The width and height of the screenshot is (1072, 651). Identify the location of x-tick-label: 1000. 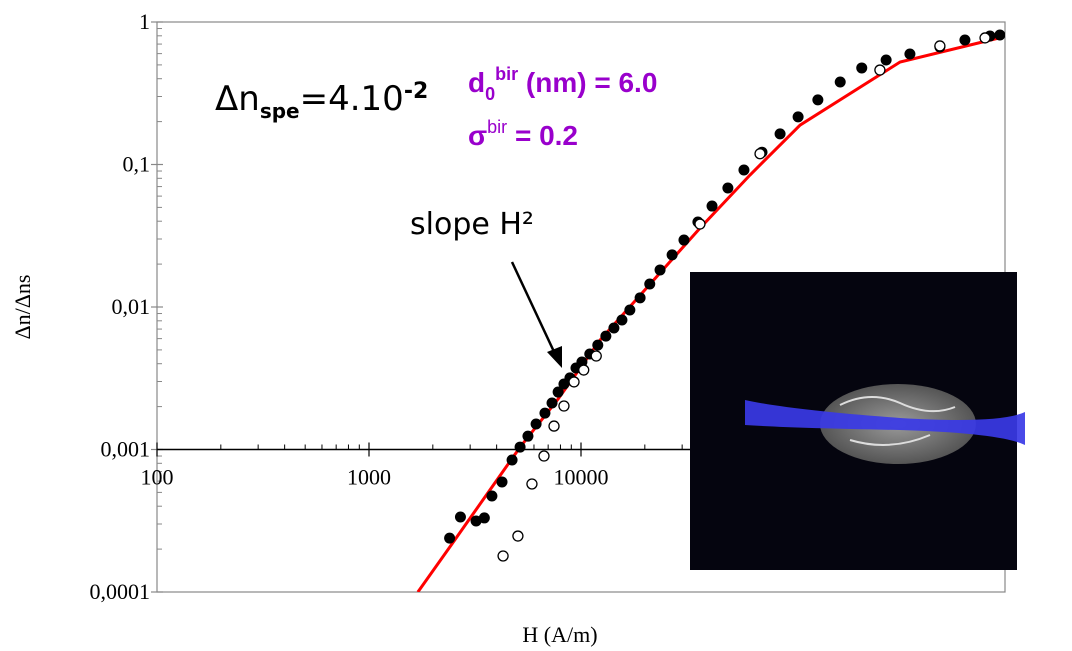
(369, 477).